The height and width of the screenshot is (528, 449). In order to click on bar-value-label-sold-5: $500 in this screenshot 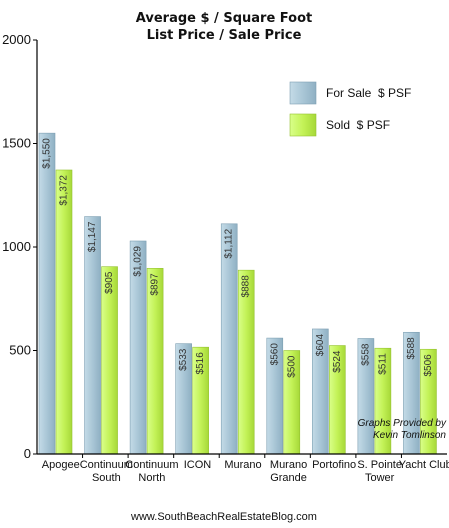, I will do `click(291, 366)`.